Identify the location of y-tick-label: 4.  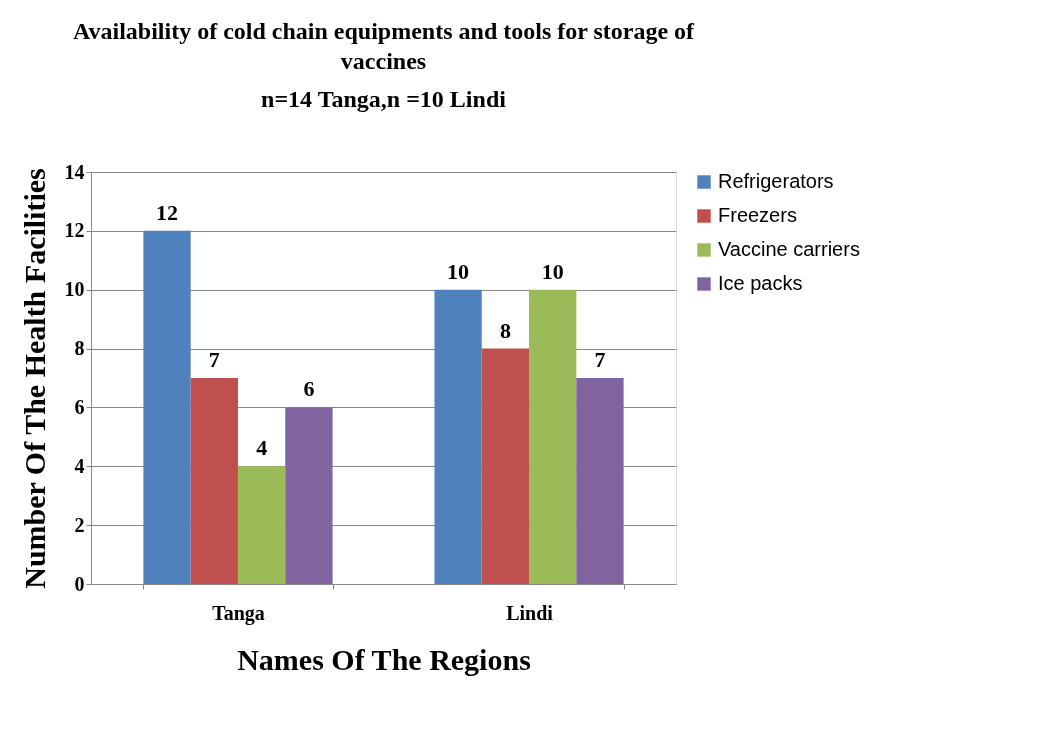
(79, 465).